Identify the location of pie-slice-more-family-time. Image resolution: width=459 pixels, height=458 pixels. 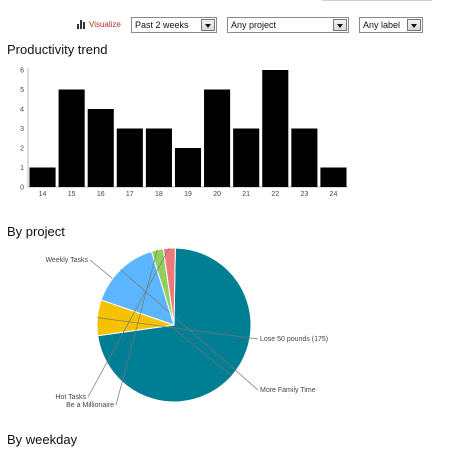
(137, 288).